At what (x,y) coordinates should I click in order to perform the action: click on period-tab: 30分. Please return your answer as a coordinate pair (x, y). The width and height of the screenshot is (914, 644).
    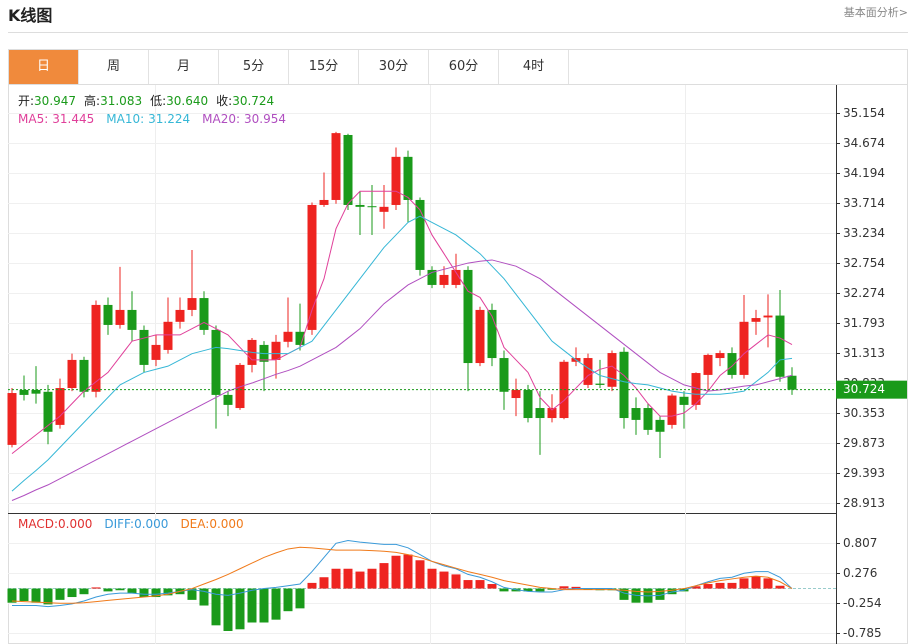
    Looking at the image, I should click on (394, 67).